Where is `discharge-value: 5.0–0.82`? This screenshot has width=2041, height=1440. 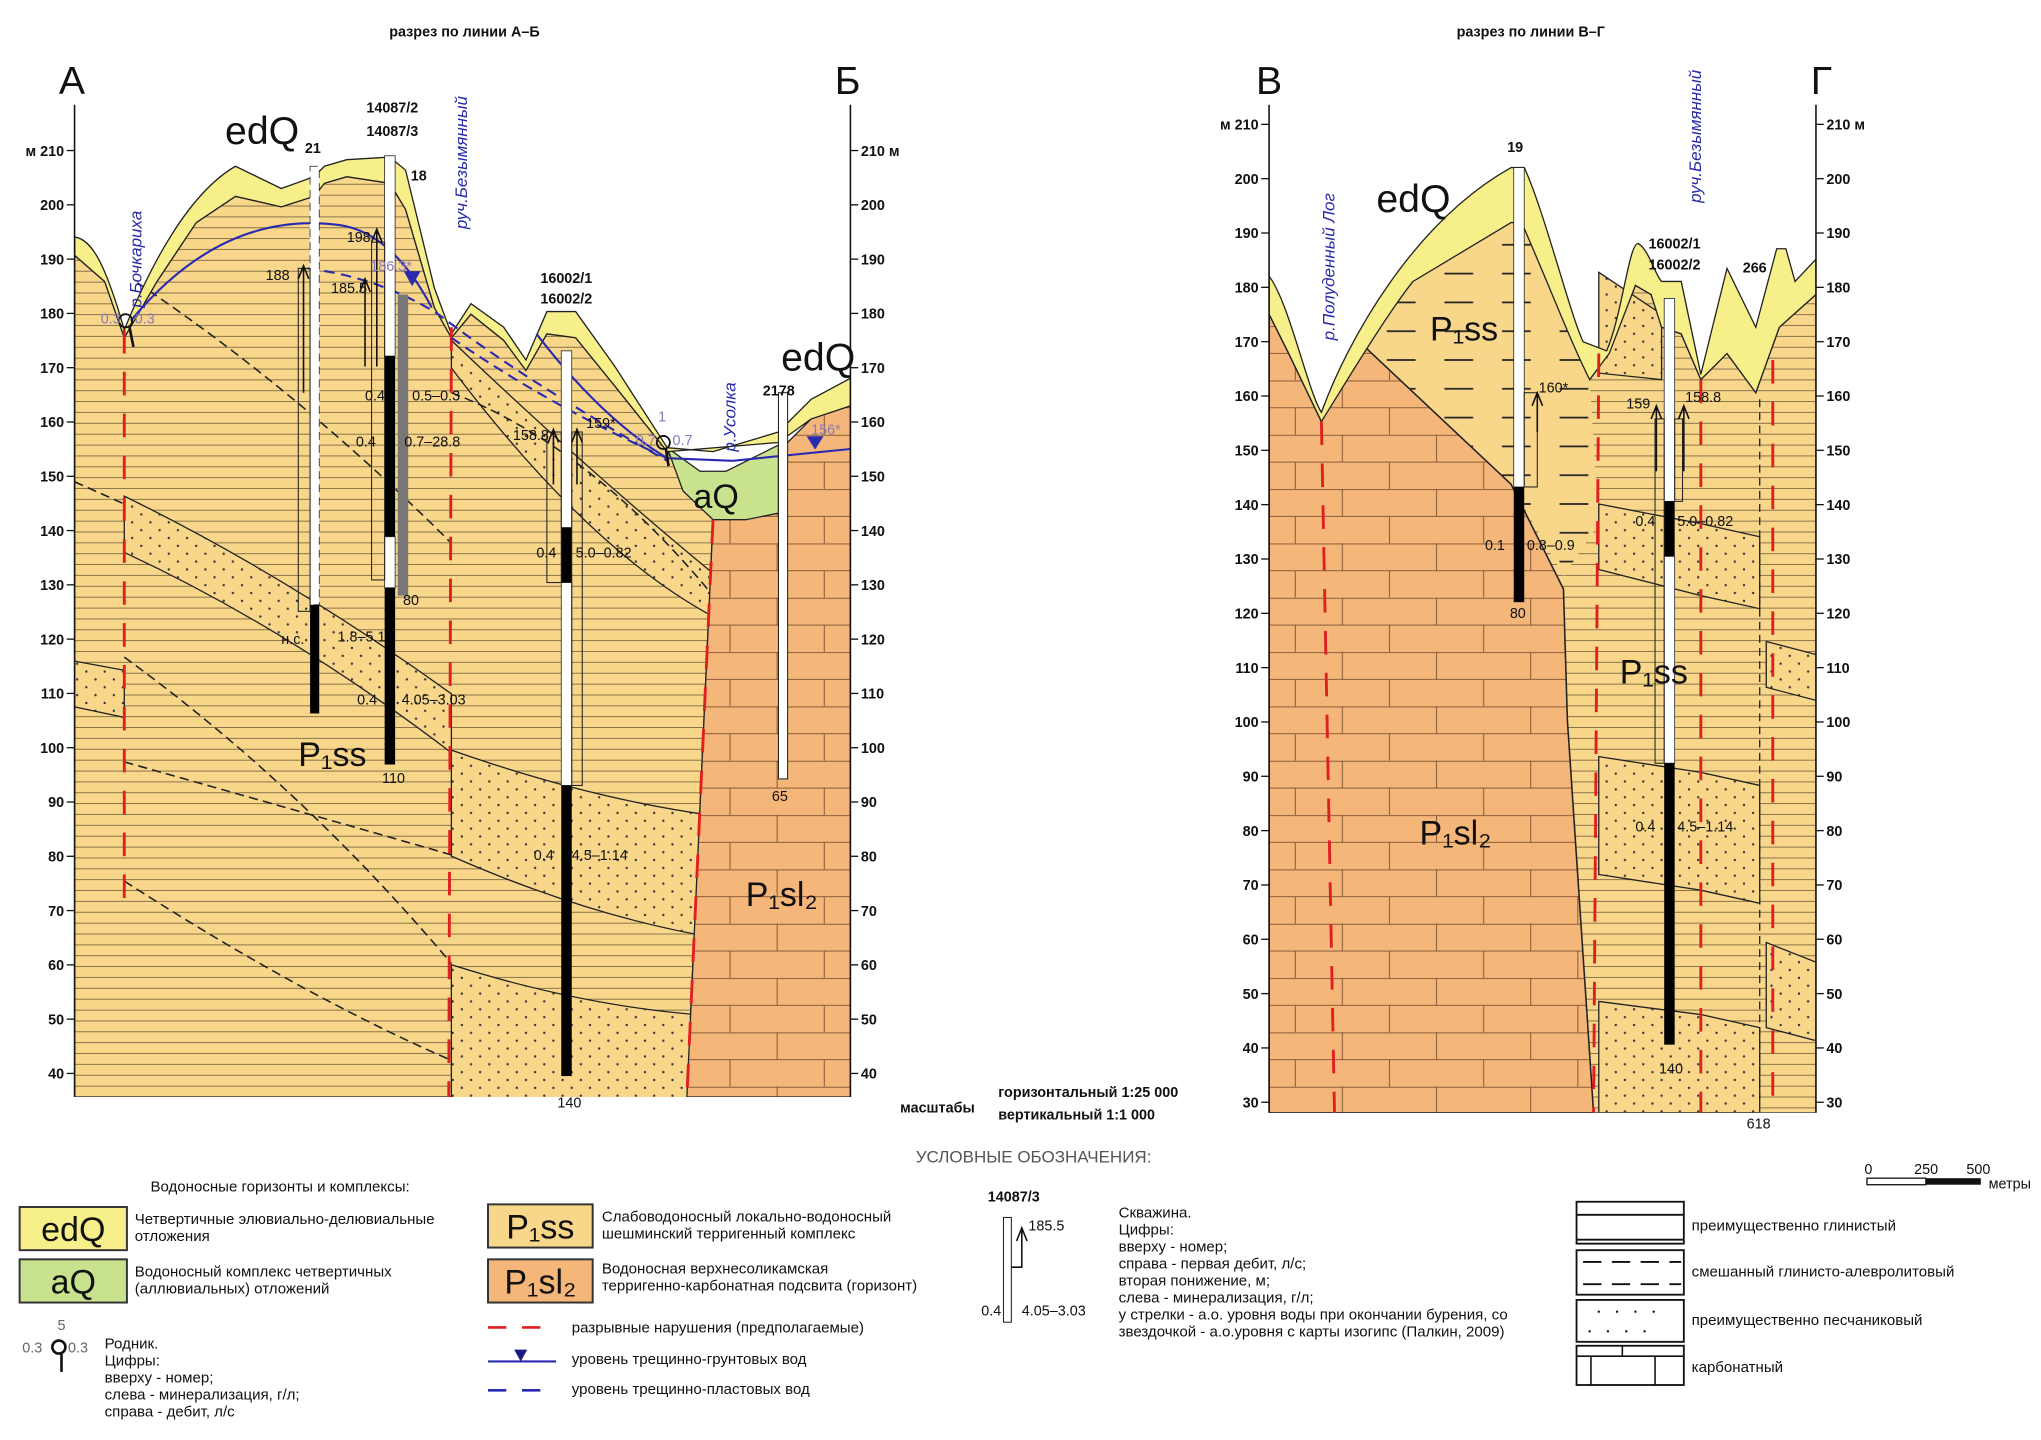 discharge-value: 5.0–0.82 is located at coordinates (604, 554).